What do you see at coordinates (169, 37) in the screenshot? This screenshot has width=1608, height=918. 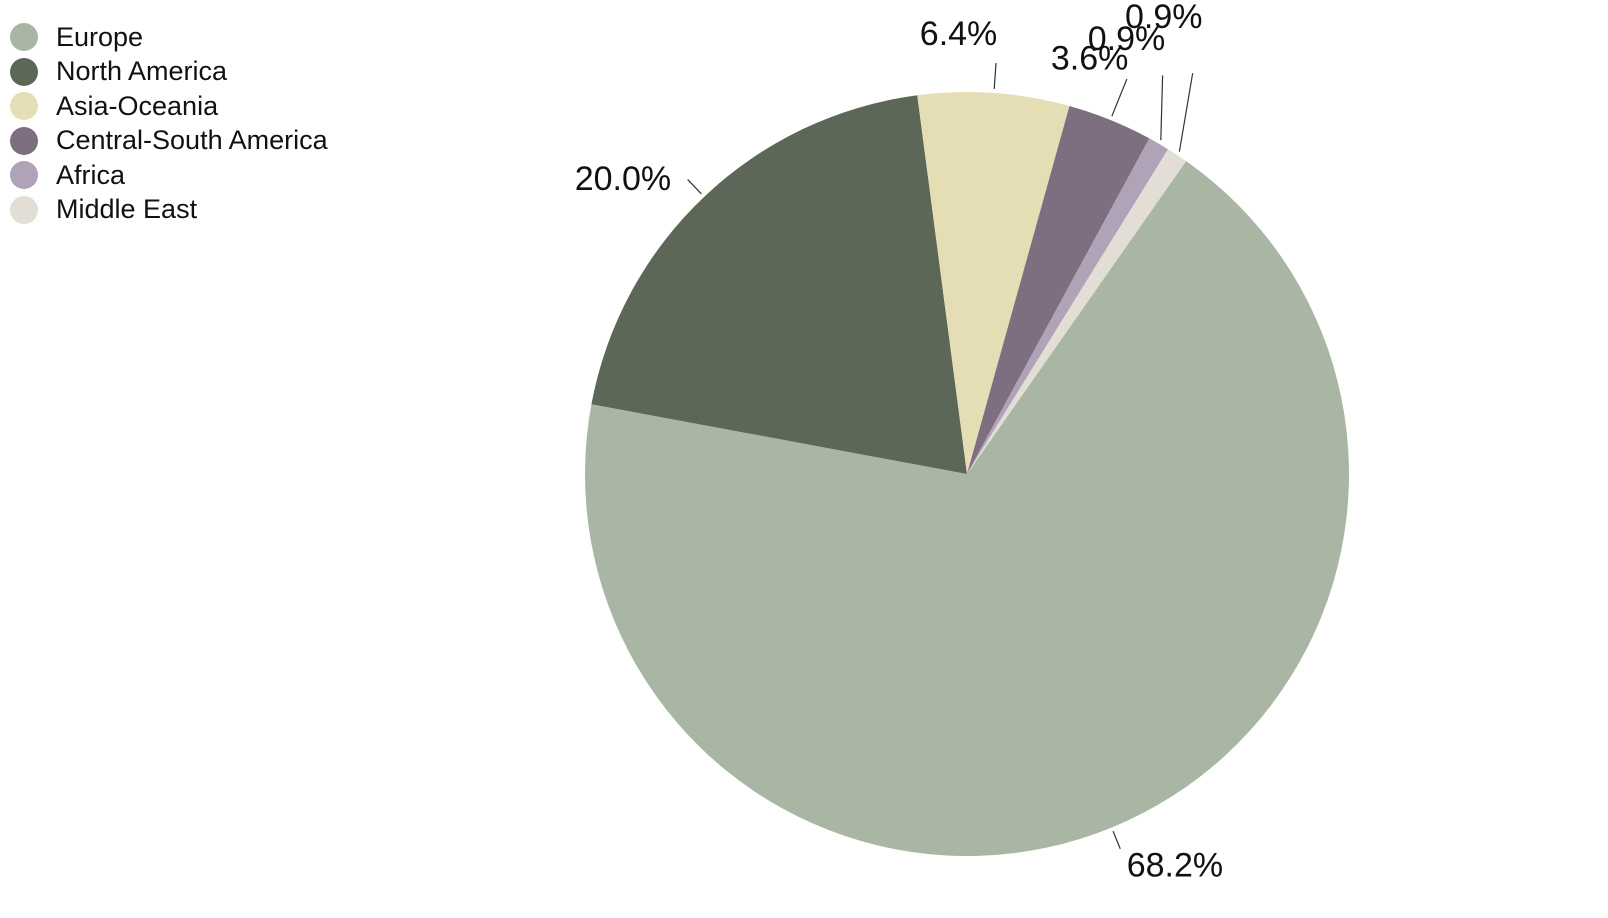 I see `legend-item-europe: Europe` at bounding box center [169, 37].